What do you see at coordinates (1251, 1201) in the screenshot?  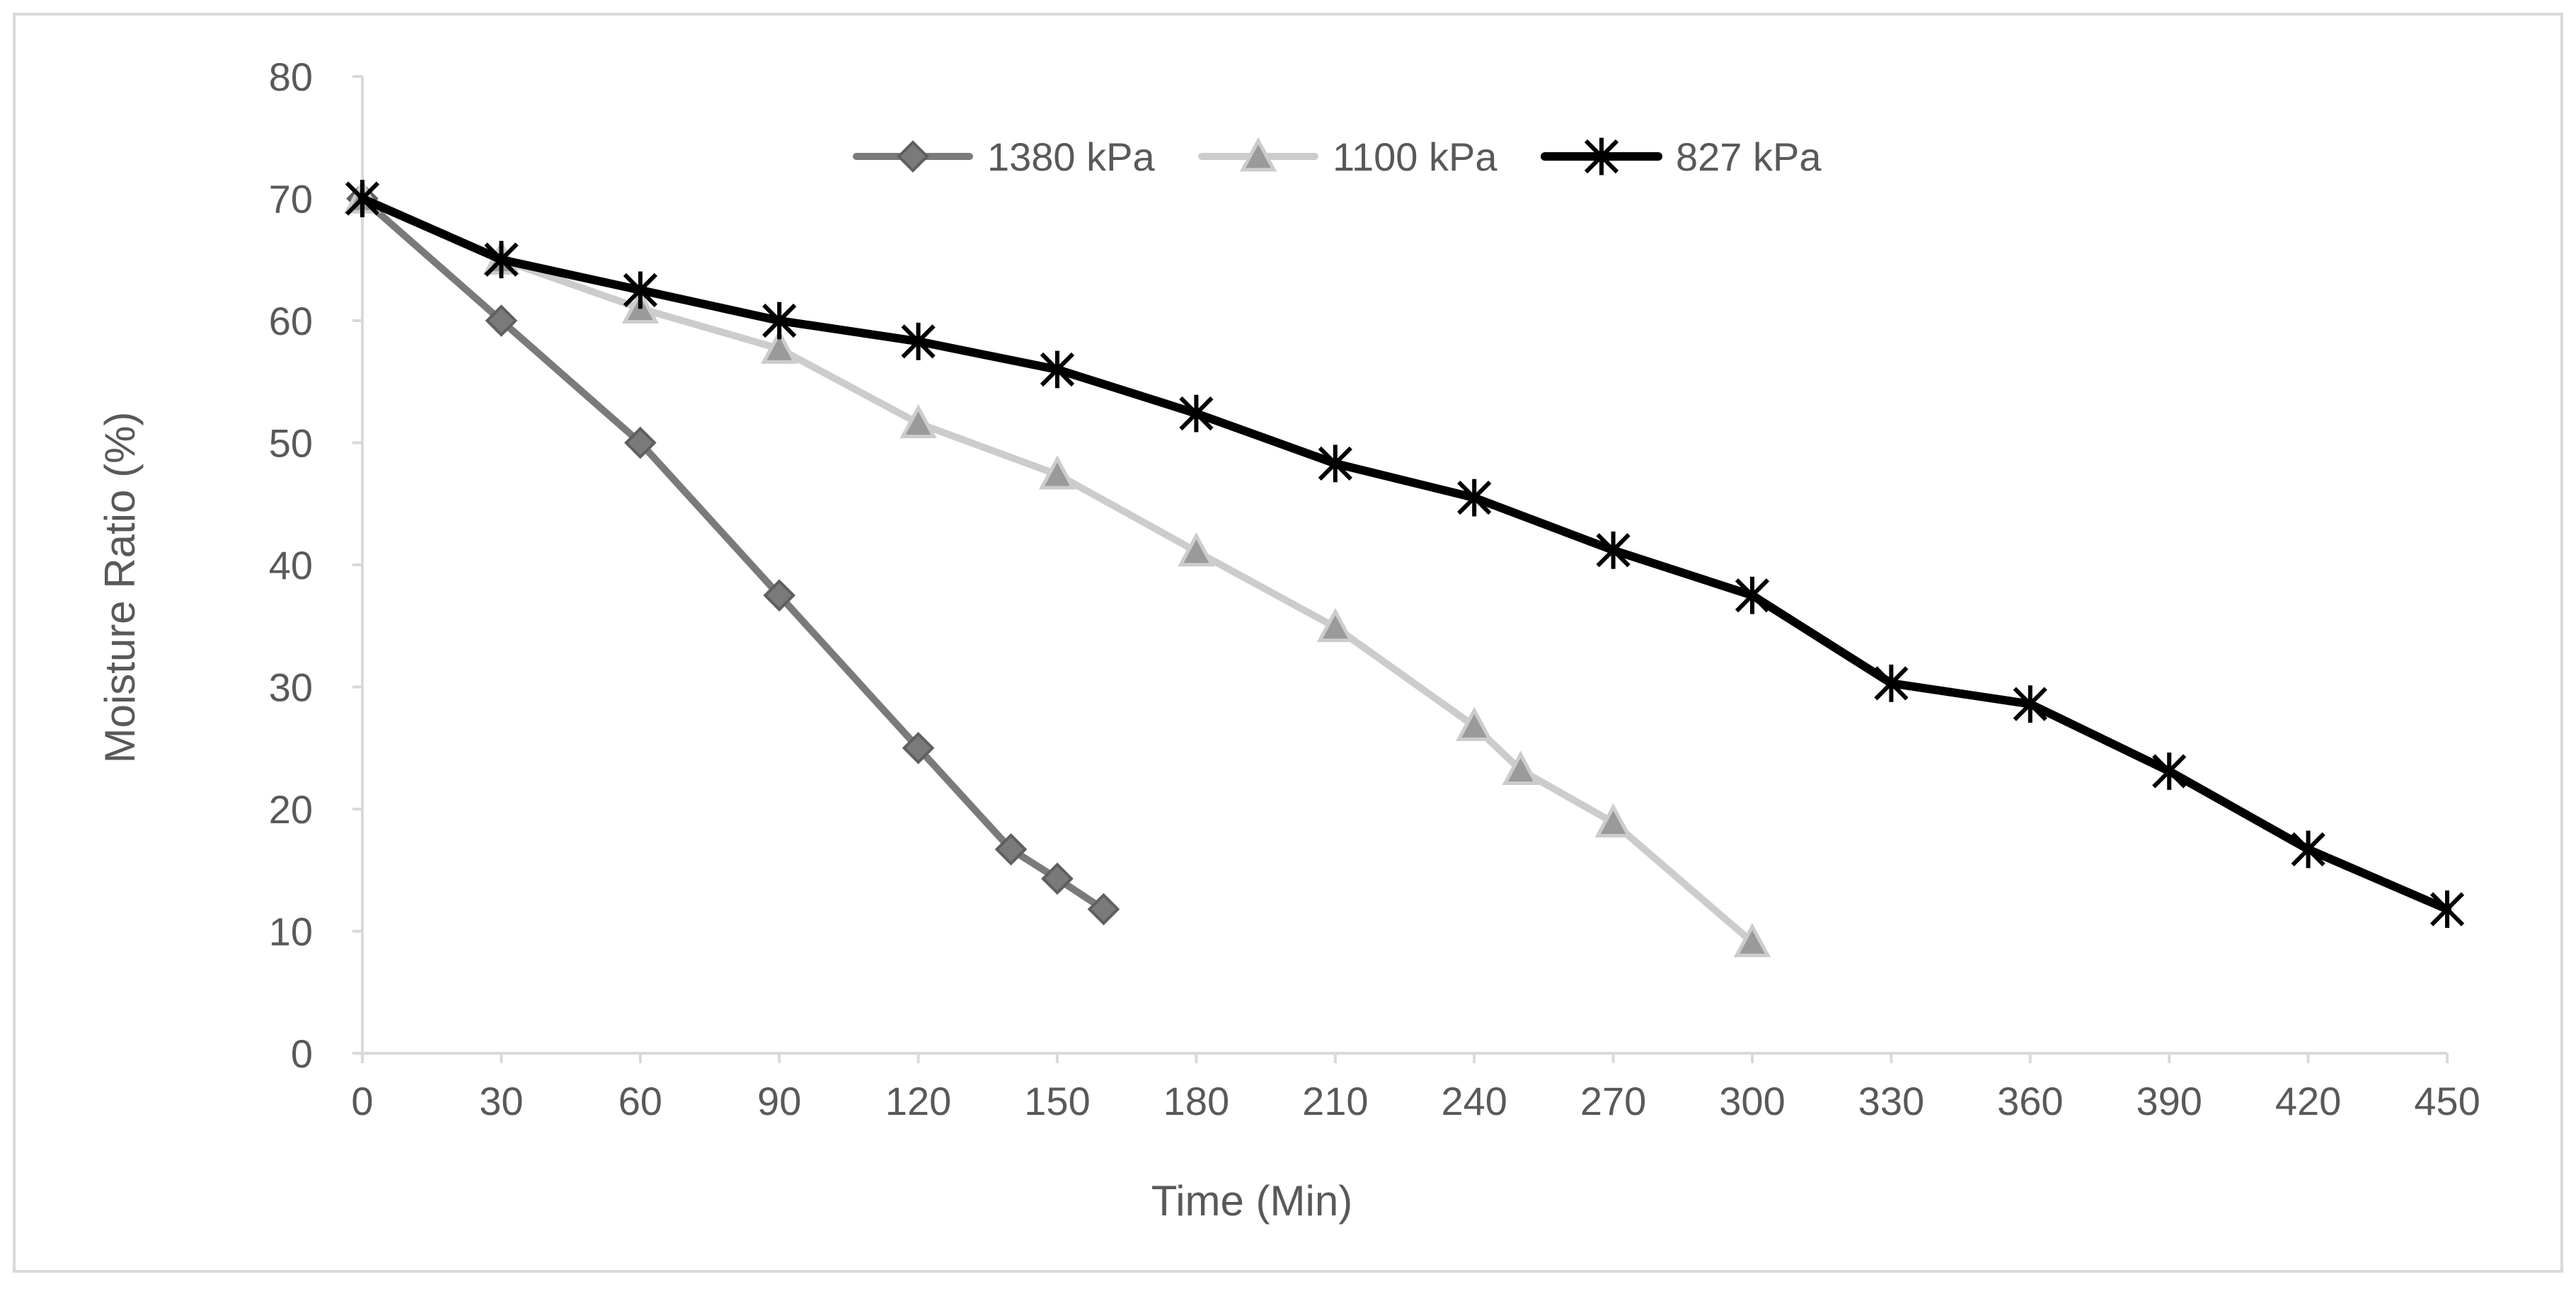 I see `x-axis-title: Time (Min)` at bounding box center [1251, 1201].